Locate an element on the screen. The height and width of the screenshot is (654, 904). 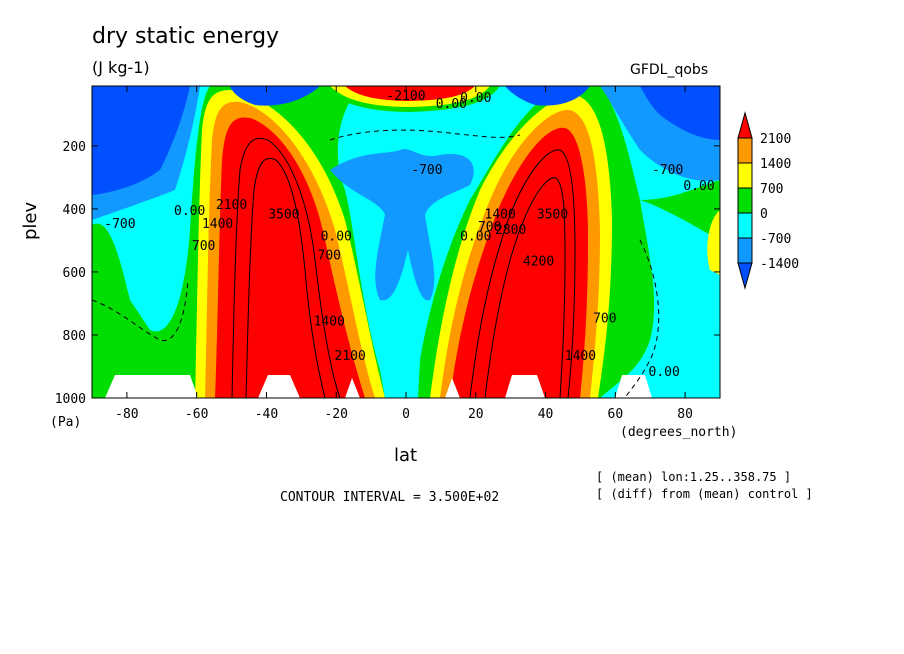
y-axis-unit: (Pa) is located at coordinates (66, 422).